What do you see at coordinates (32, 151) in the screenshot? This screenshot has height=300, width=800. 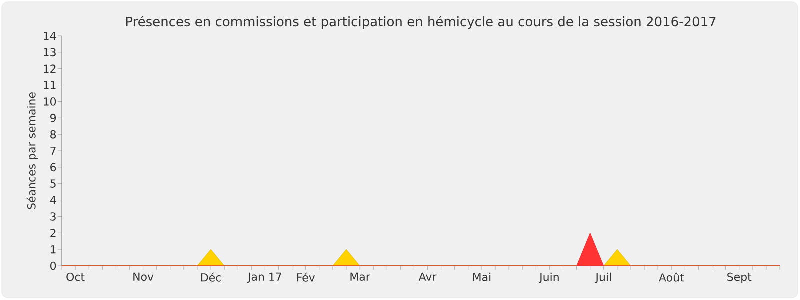 I see `y-axis-title: Séances par semaine` at bounding box center [32, 151].